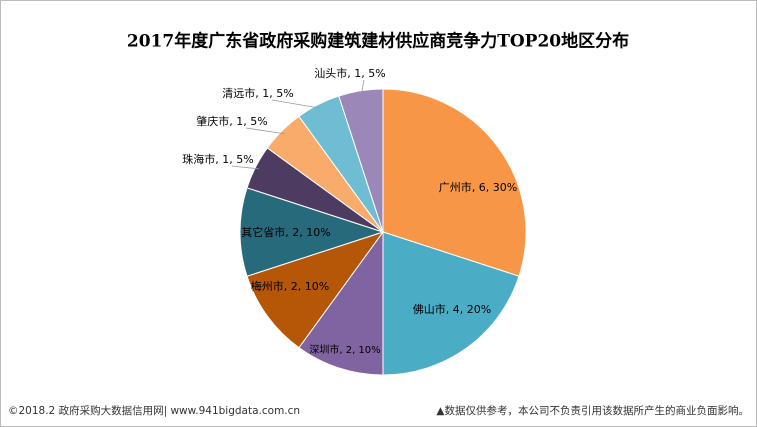  Describe the element at coordinates (231, 121) in the screenshot. I see `data-label: 肇庆市, 1, 5%` at that location.